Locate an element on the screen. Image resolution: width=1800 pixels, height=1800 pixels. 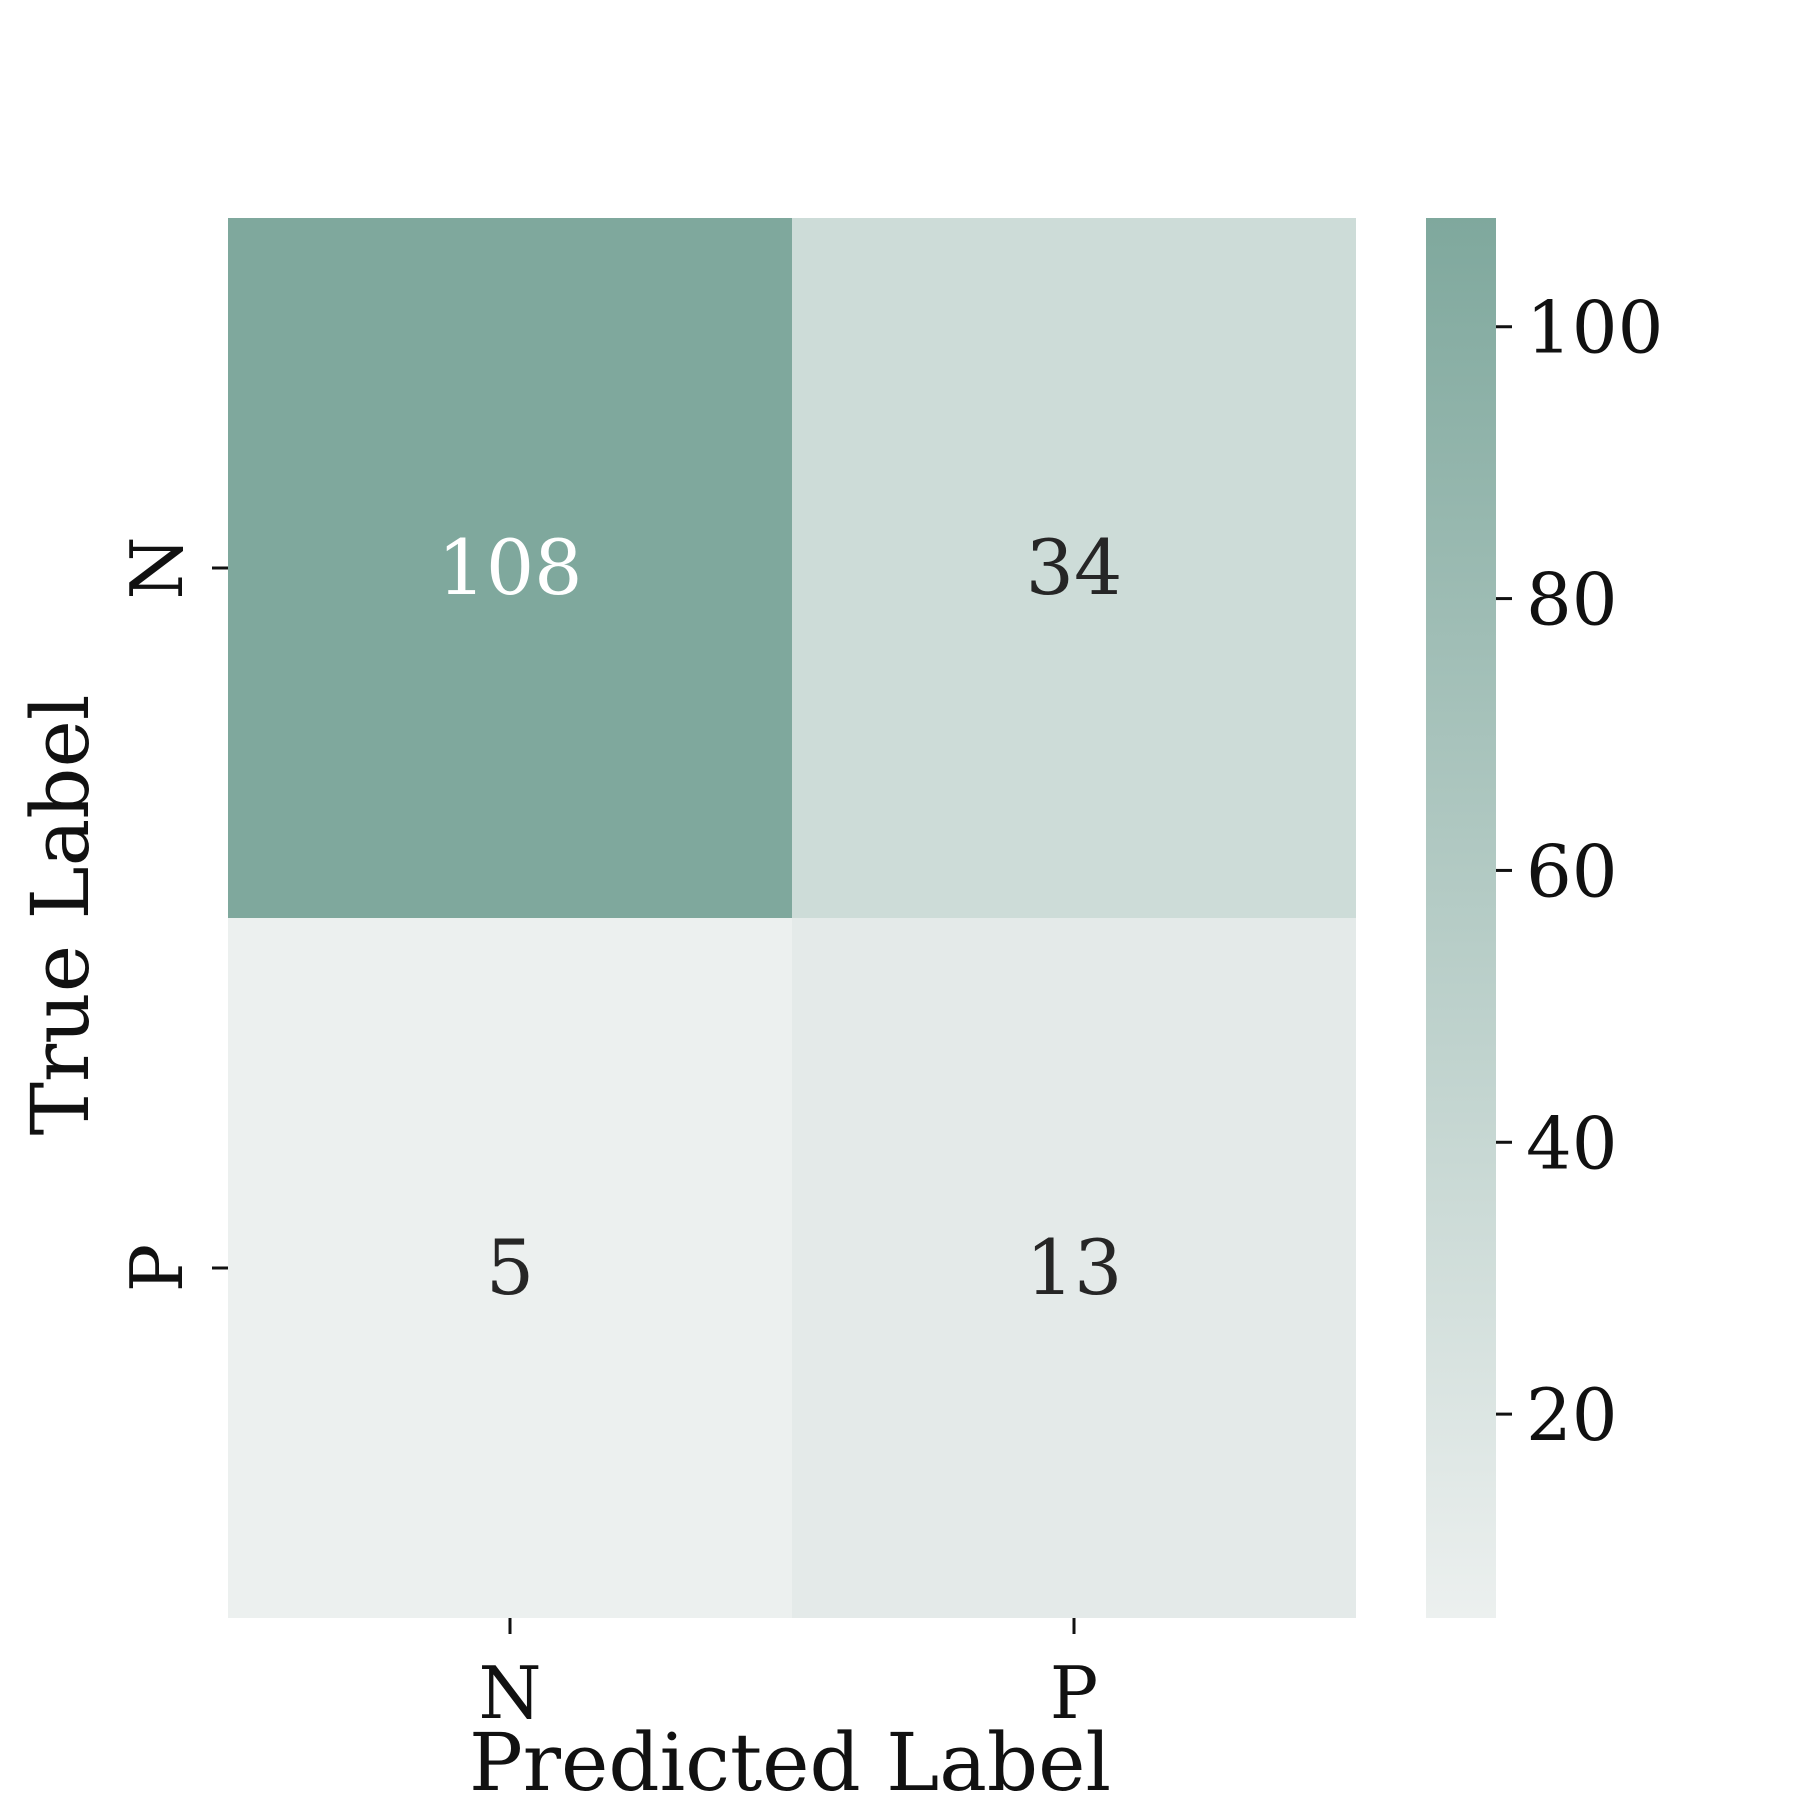
y-axis-label: True Label is located at coordinates (60, 915).